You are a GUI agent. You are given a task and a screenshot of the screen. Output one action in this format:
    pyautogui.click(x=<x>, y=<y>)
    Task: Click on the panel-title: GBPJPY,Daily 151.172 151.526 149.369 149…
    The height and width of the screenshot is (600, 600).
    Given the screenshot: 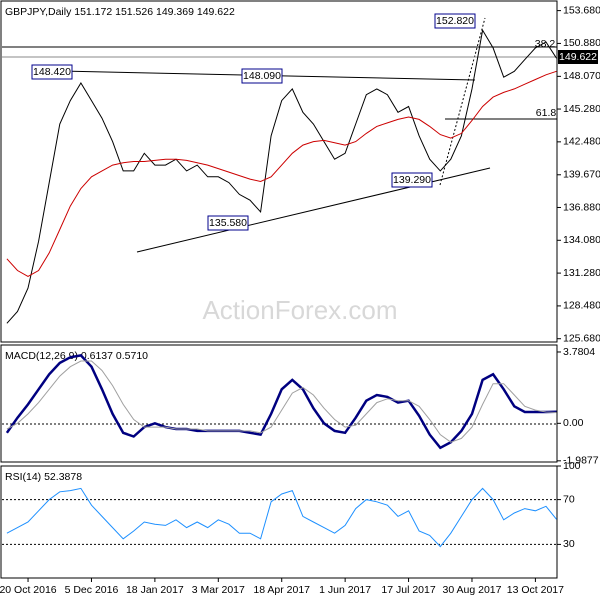 What is the action you would take?
    pyautogui.click(x=120, y=12)
    